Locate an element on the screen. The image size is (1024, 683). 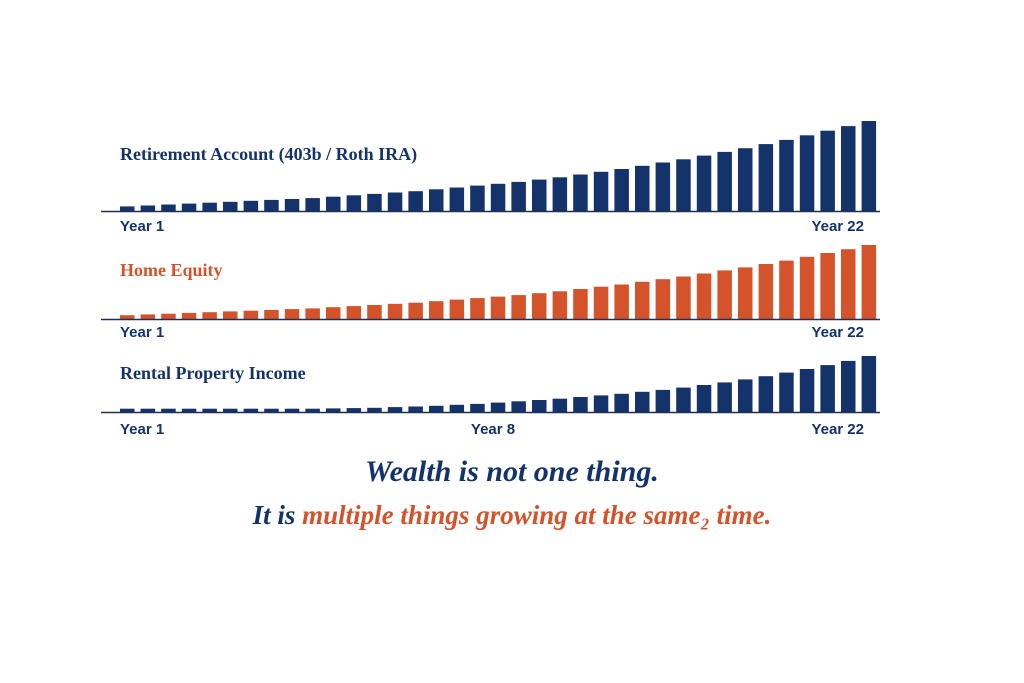
chart-panel-2: Home Equity Year 1 Year 22 is located at coordinates (490, 293).